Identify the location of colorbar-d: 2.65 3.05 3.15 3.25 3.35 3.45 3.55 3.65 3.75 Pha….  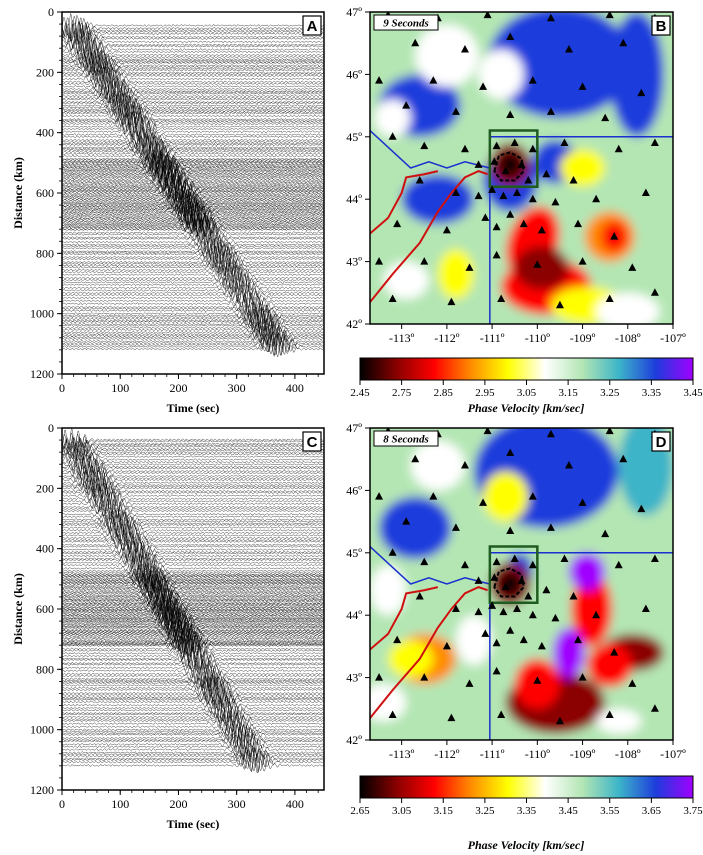
(526, 814).